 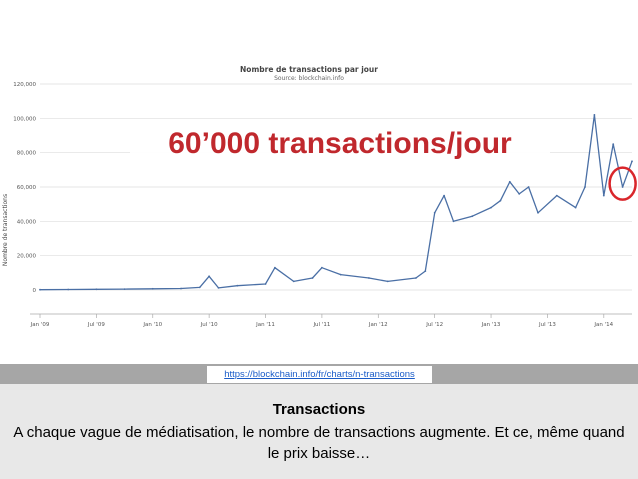 I want to click on x-tick-label: Jan '10, so click(x=152, y=325).